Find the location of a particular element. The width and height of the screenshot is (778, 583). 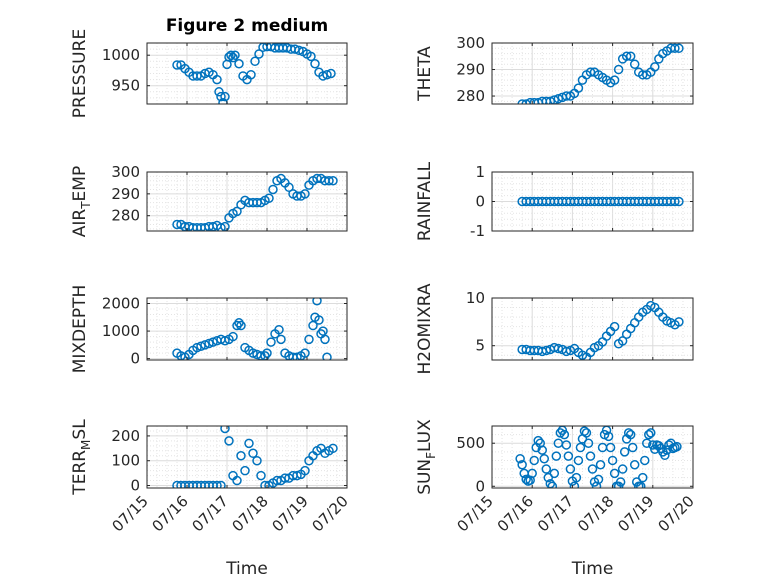

subplot-rainfall: -1 0 1 RAINFALL is located at coordinates (554, 201).